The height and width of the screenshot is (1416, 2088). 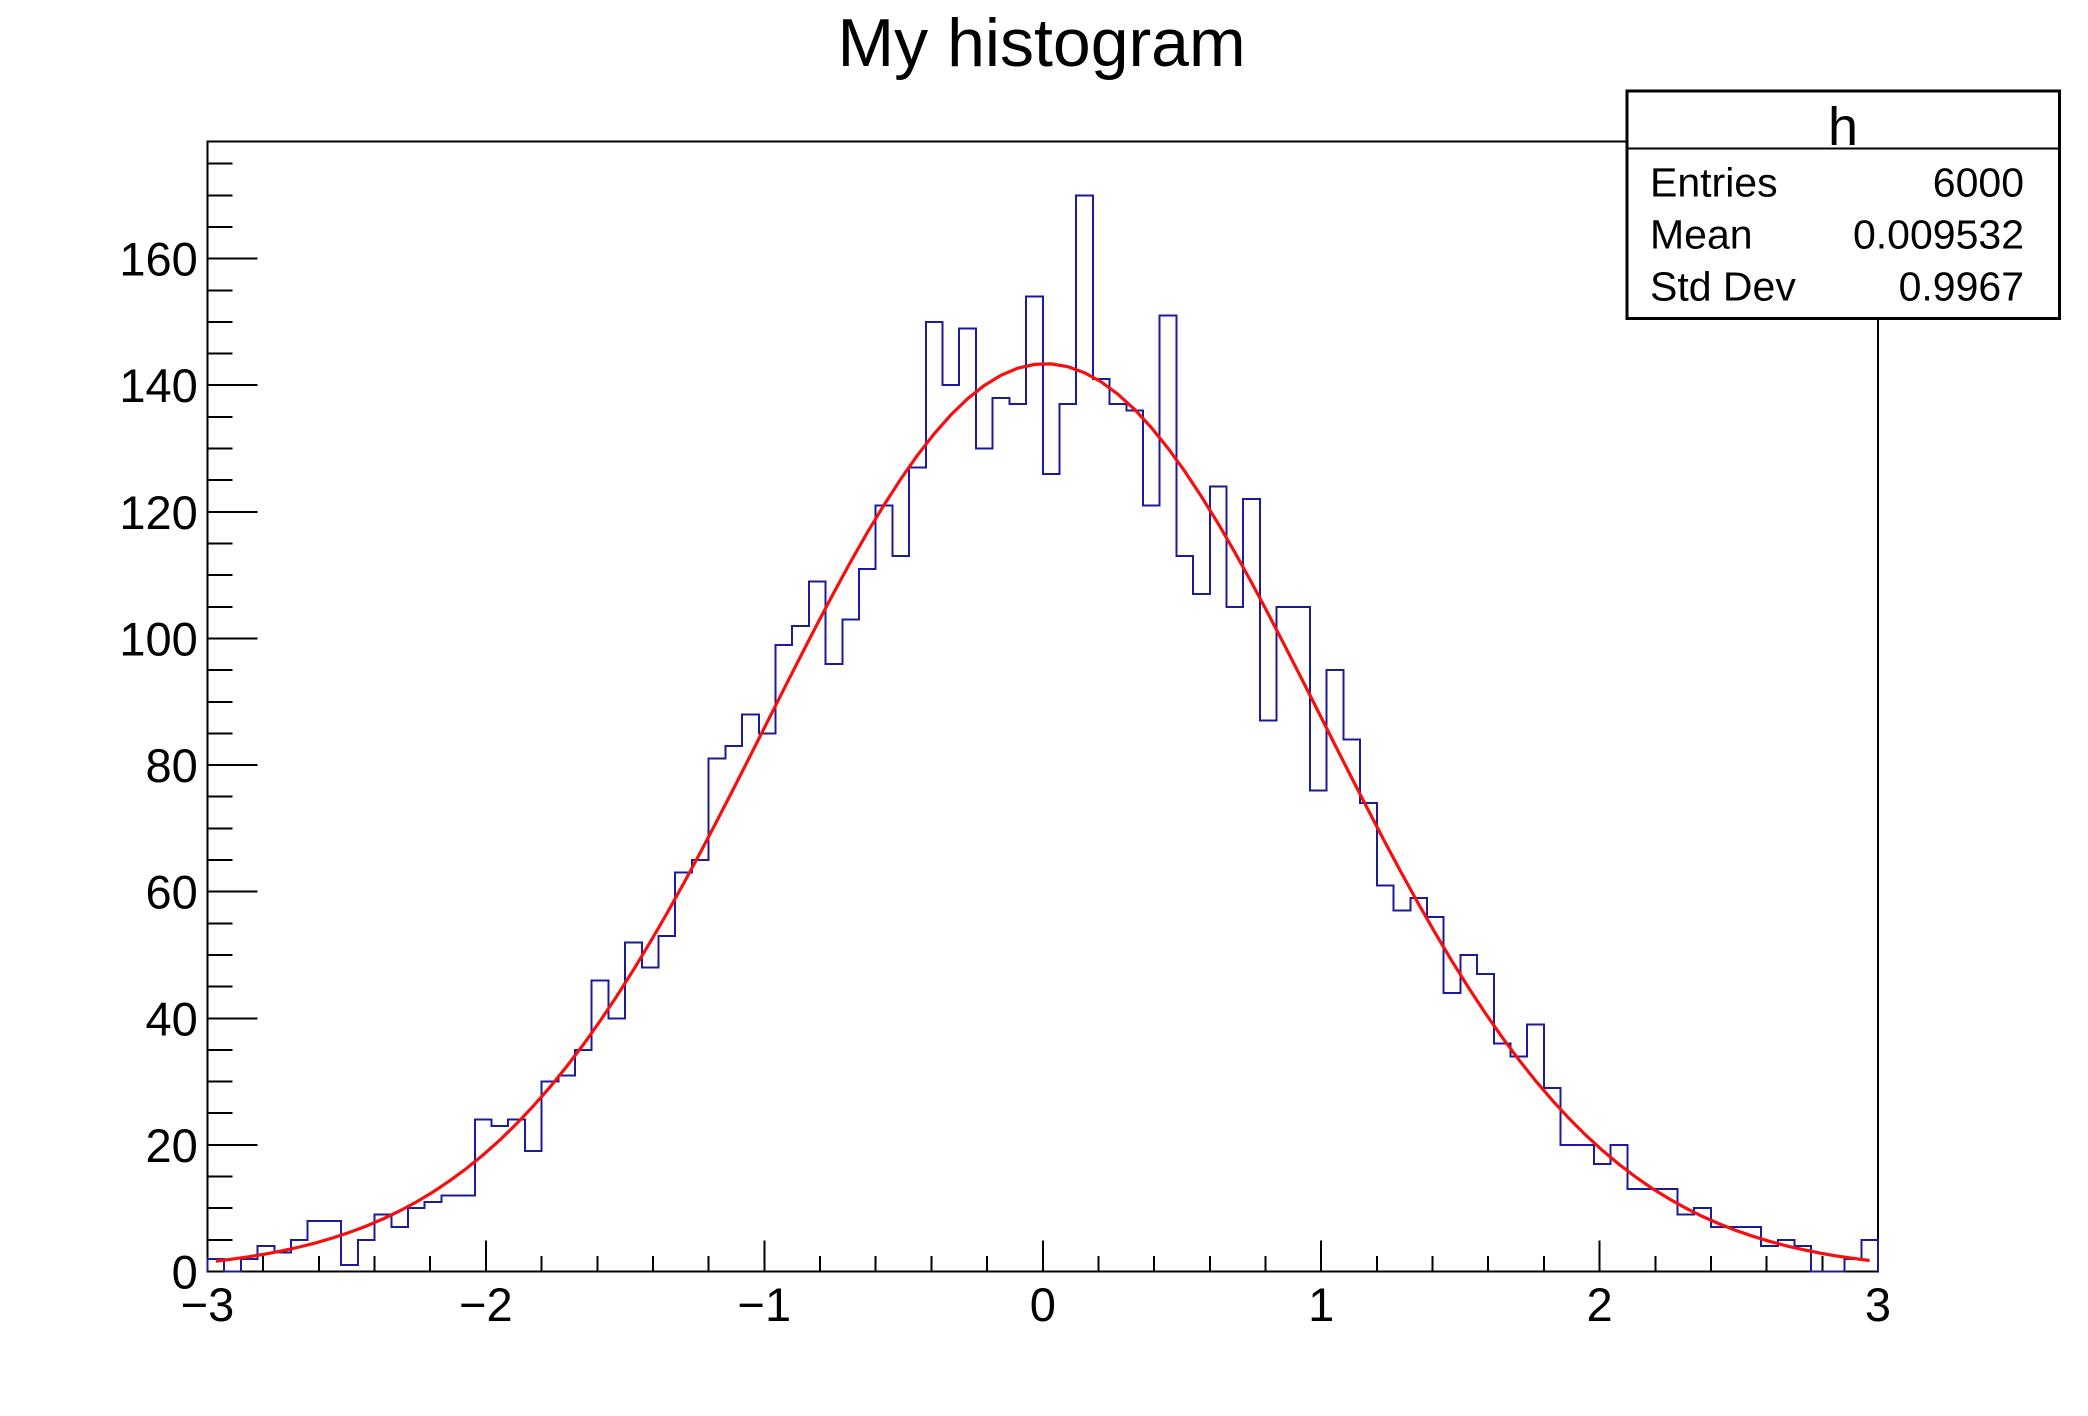 I want to click on svg-text: −3, so click(x=208, y=1304).